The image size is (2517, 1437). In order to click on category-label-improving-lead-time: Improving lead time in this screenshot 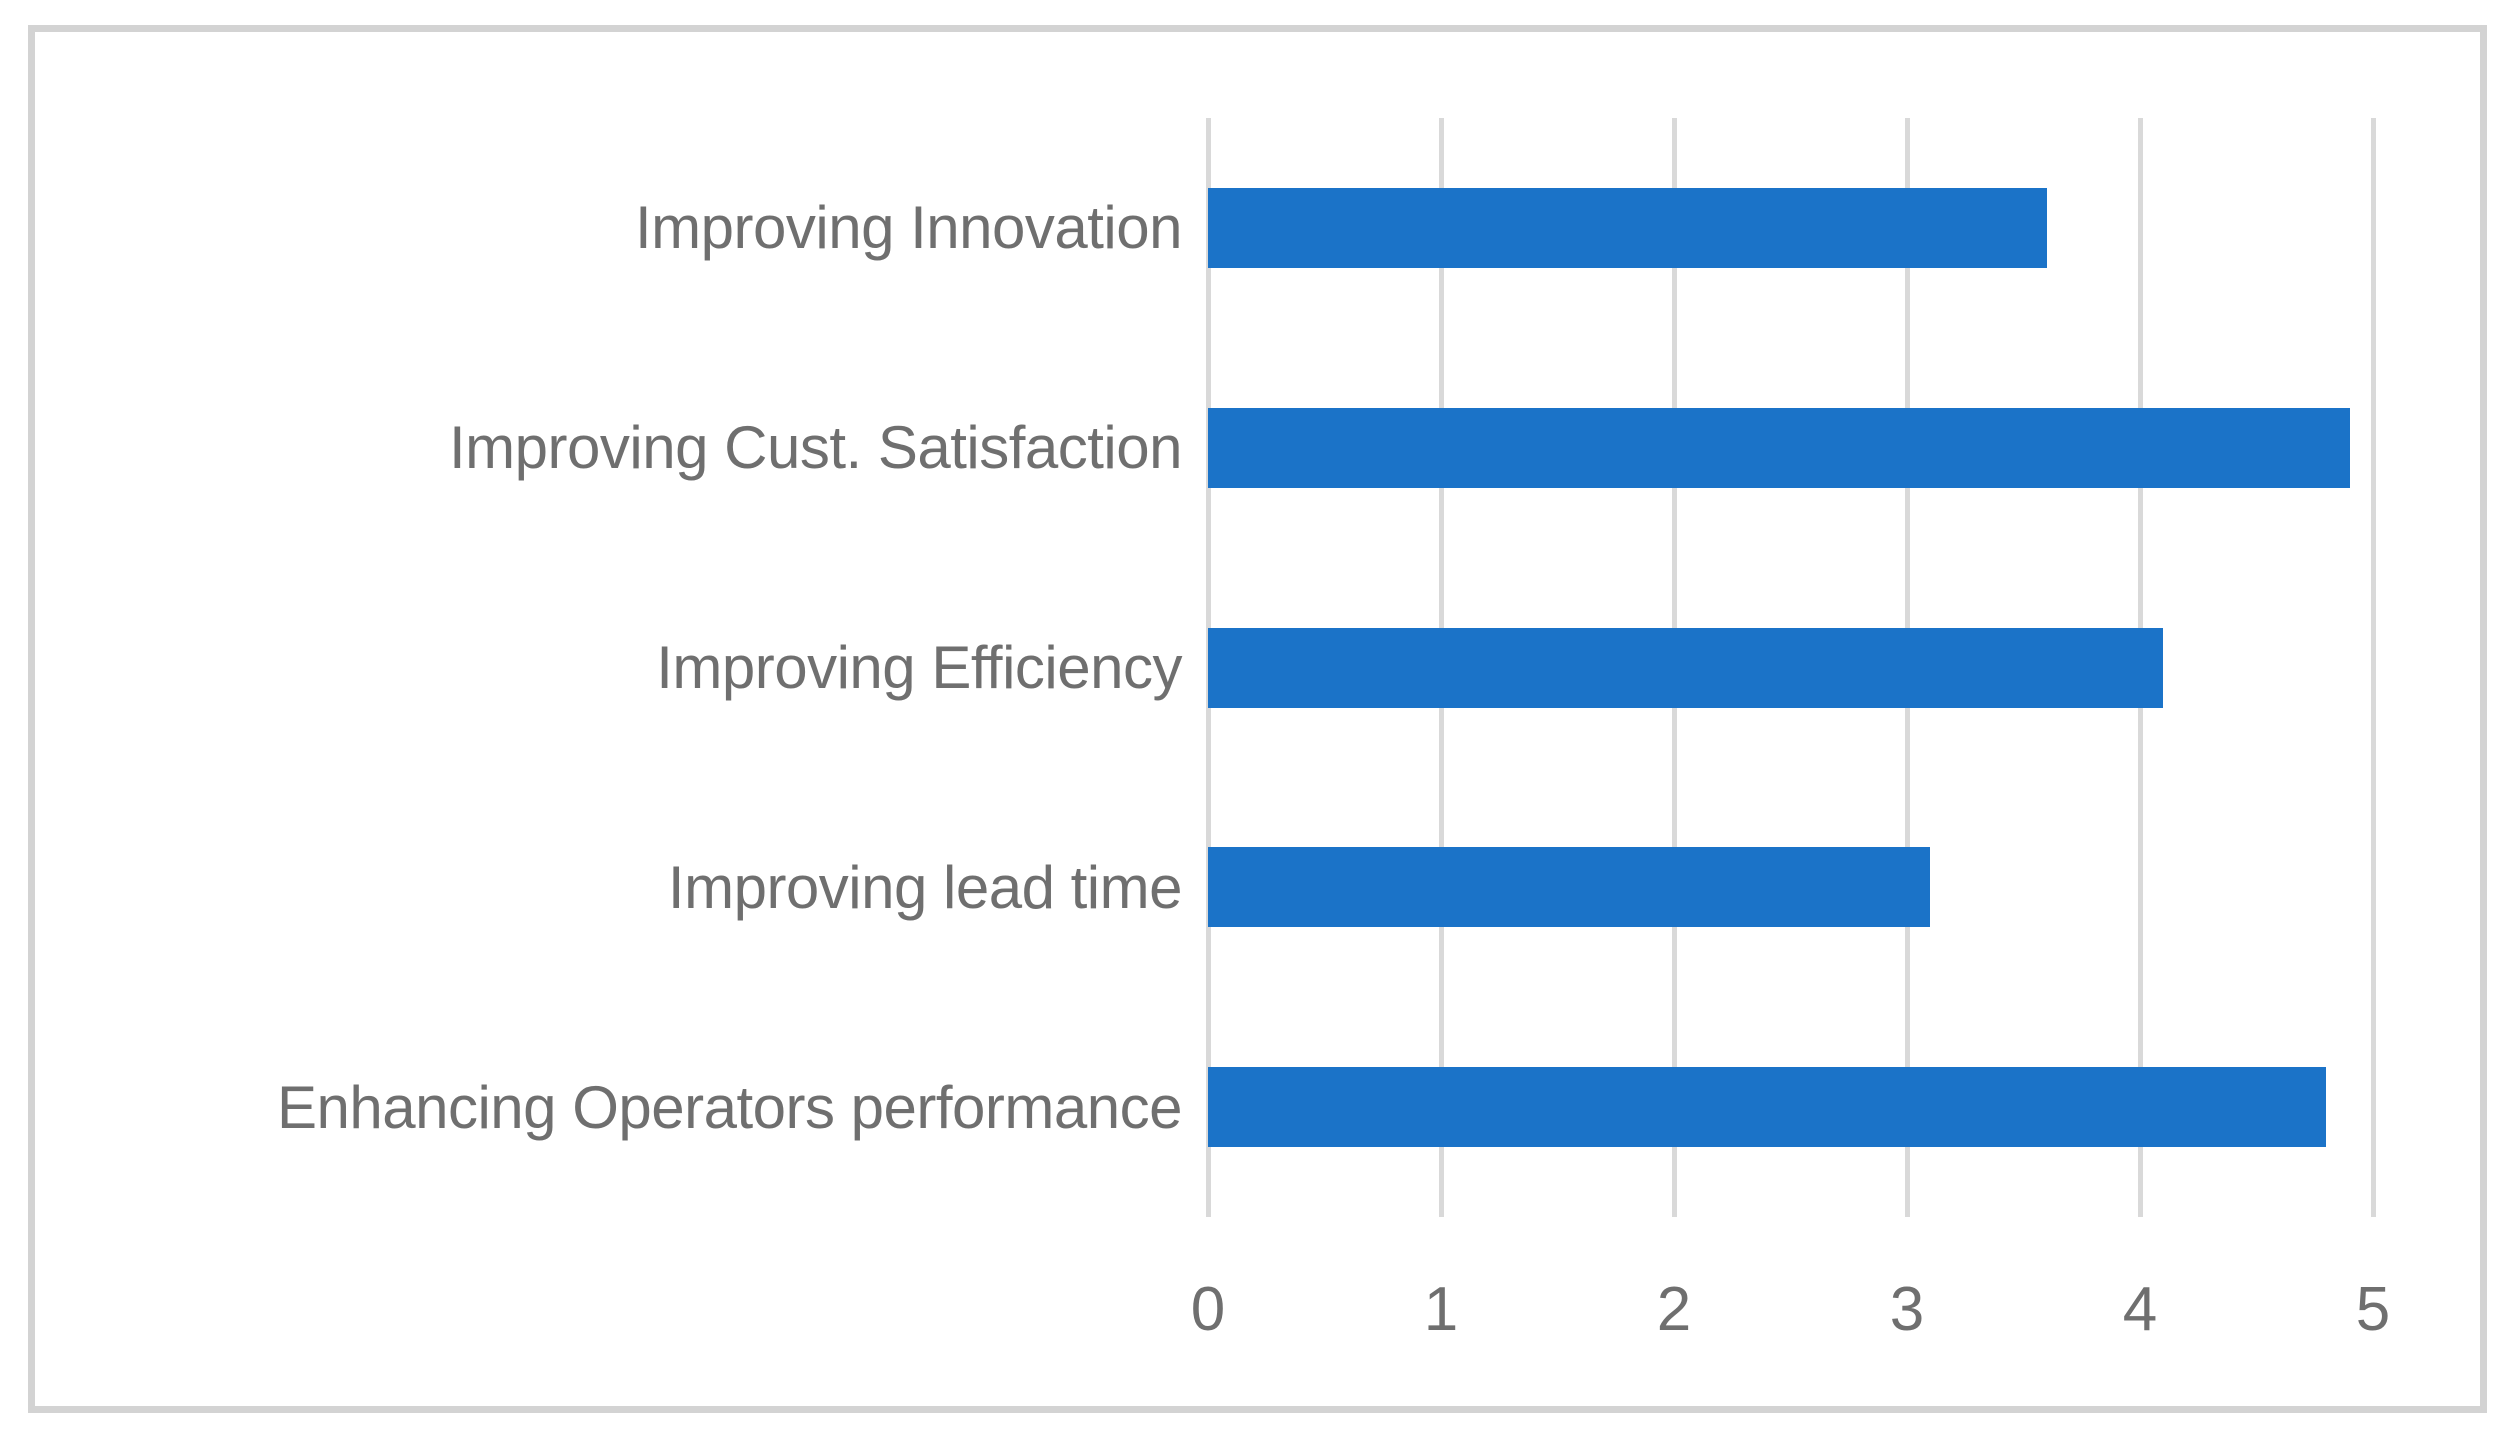, I will do `click(925, 887)`.